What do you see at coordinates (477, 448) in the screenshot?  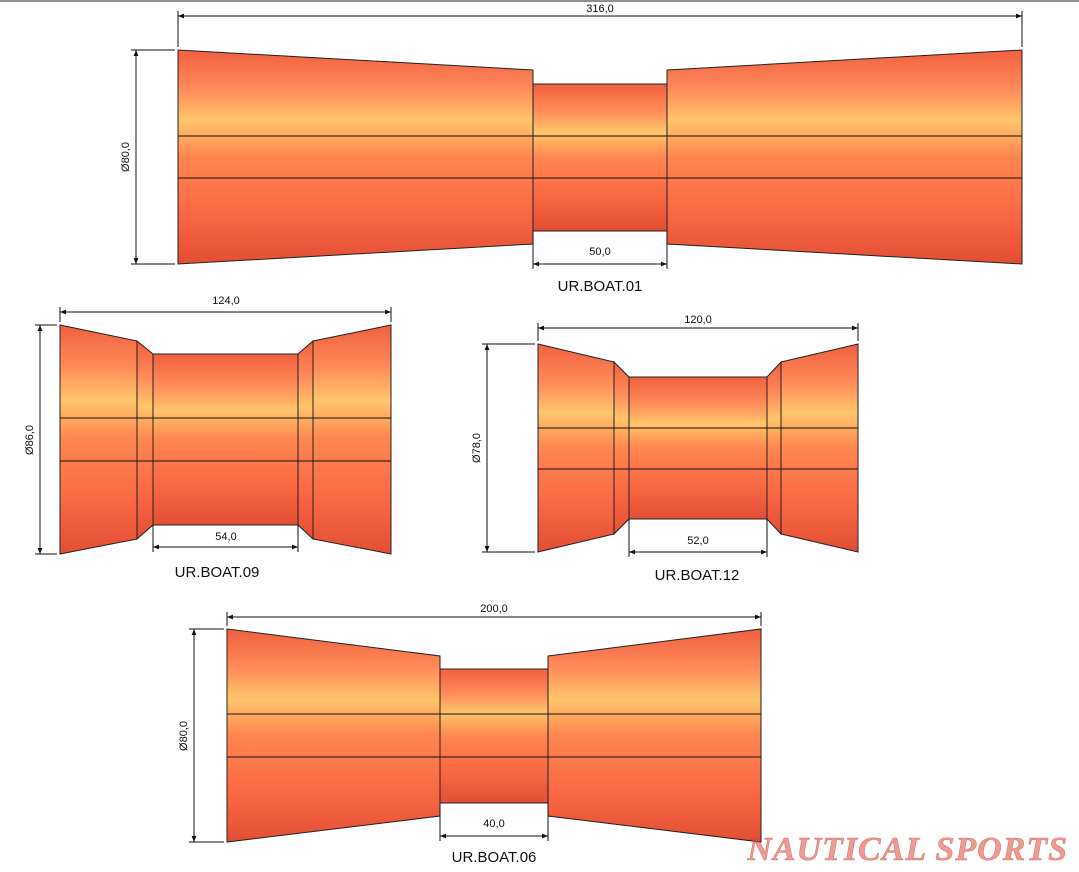 I see `diameter-label: Ø78,0` at bounding box center [477, 448].